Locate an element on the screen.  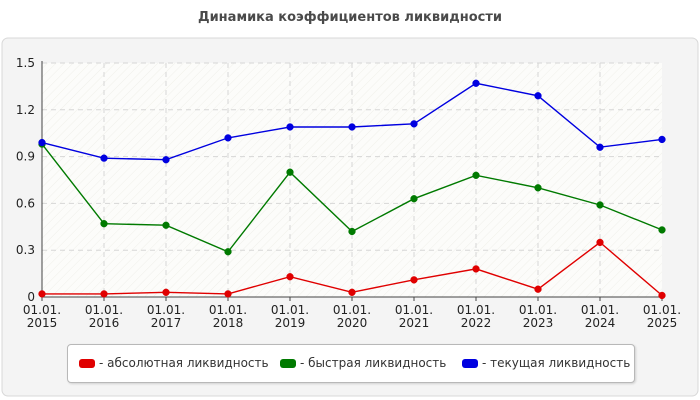
x-tick-label: 01.01. 2019 is located at coordinates (290, 316).